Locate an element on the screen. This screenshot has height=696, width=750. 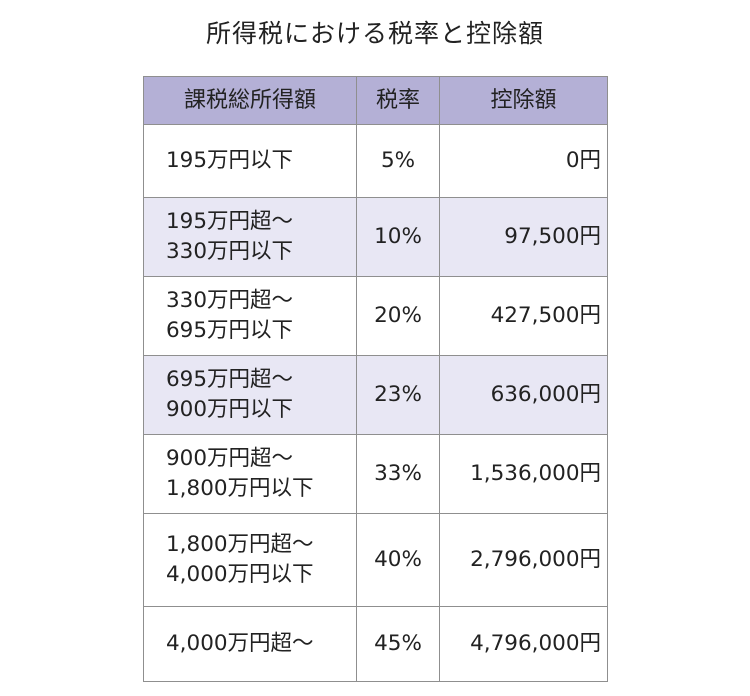
income-range-cell: 900万円超～ 1,800万円以下 is located at coordinates (250, 474).